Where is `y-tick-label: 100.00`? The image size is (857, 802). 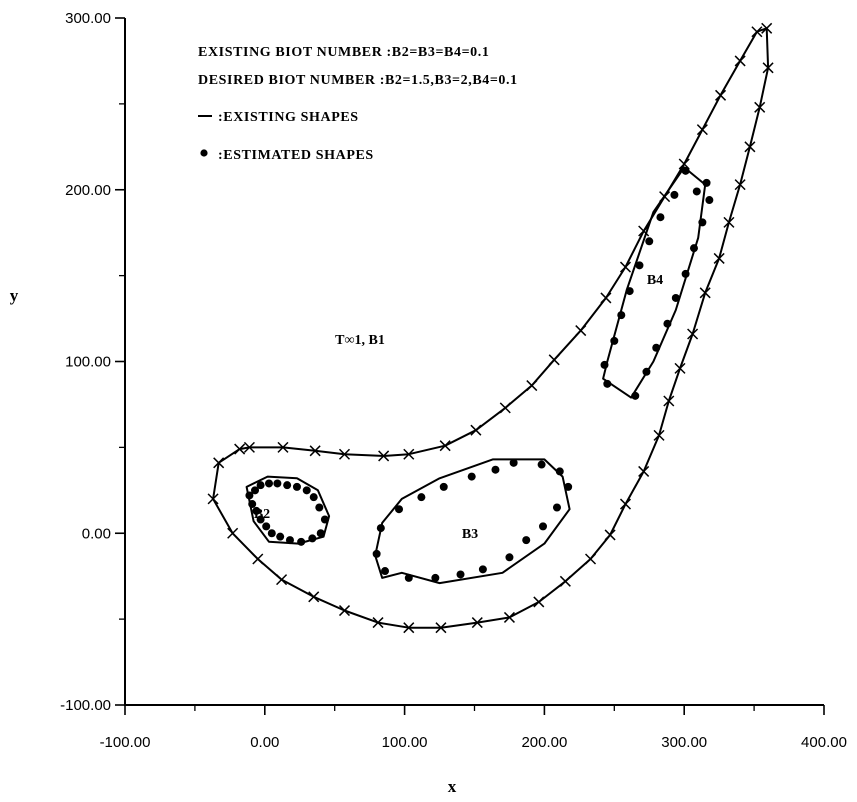
y-tick-label: 100.00 is located at coordinates (88, 362).